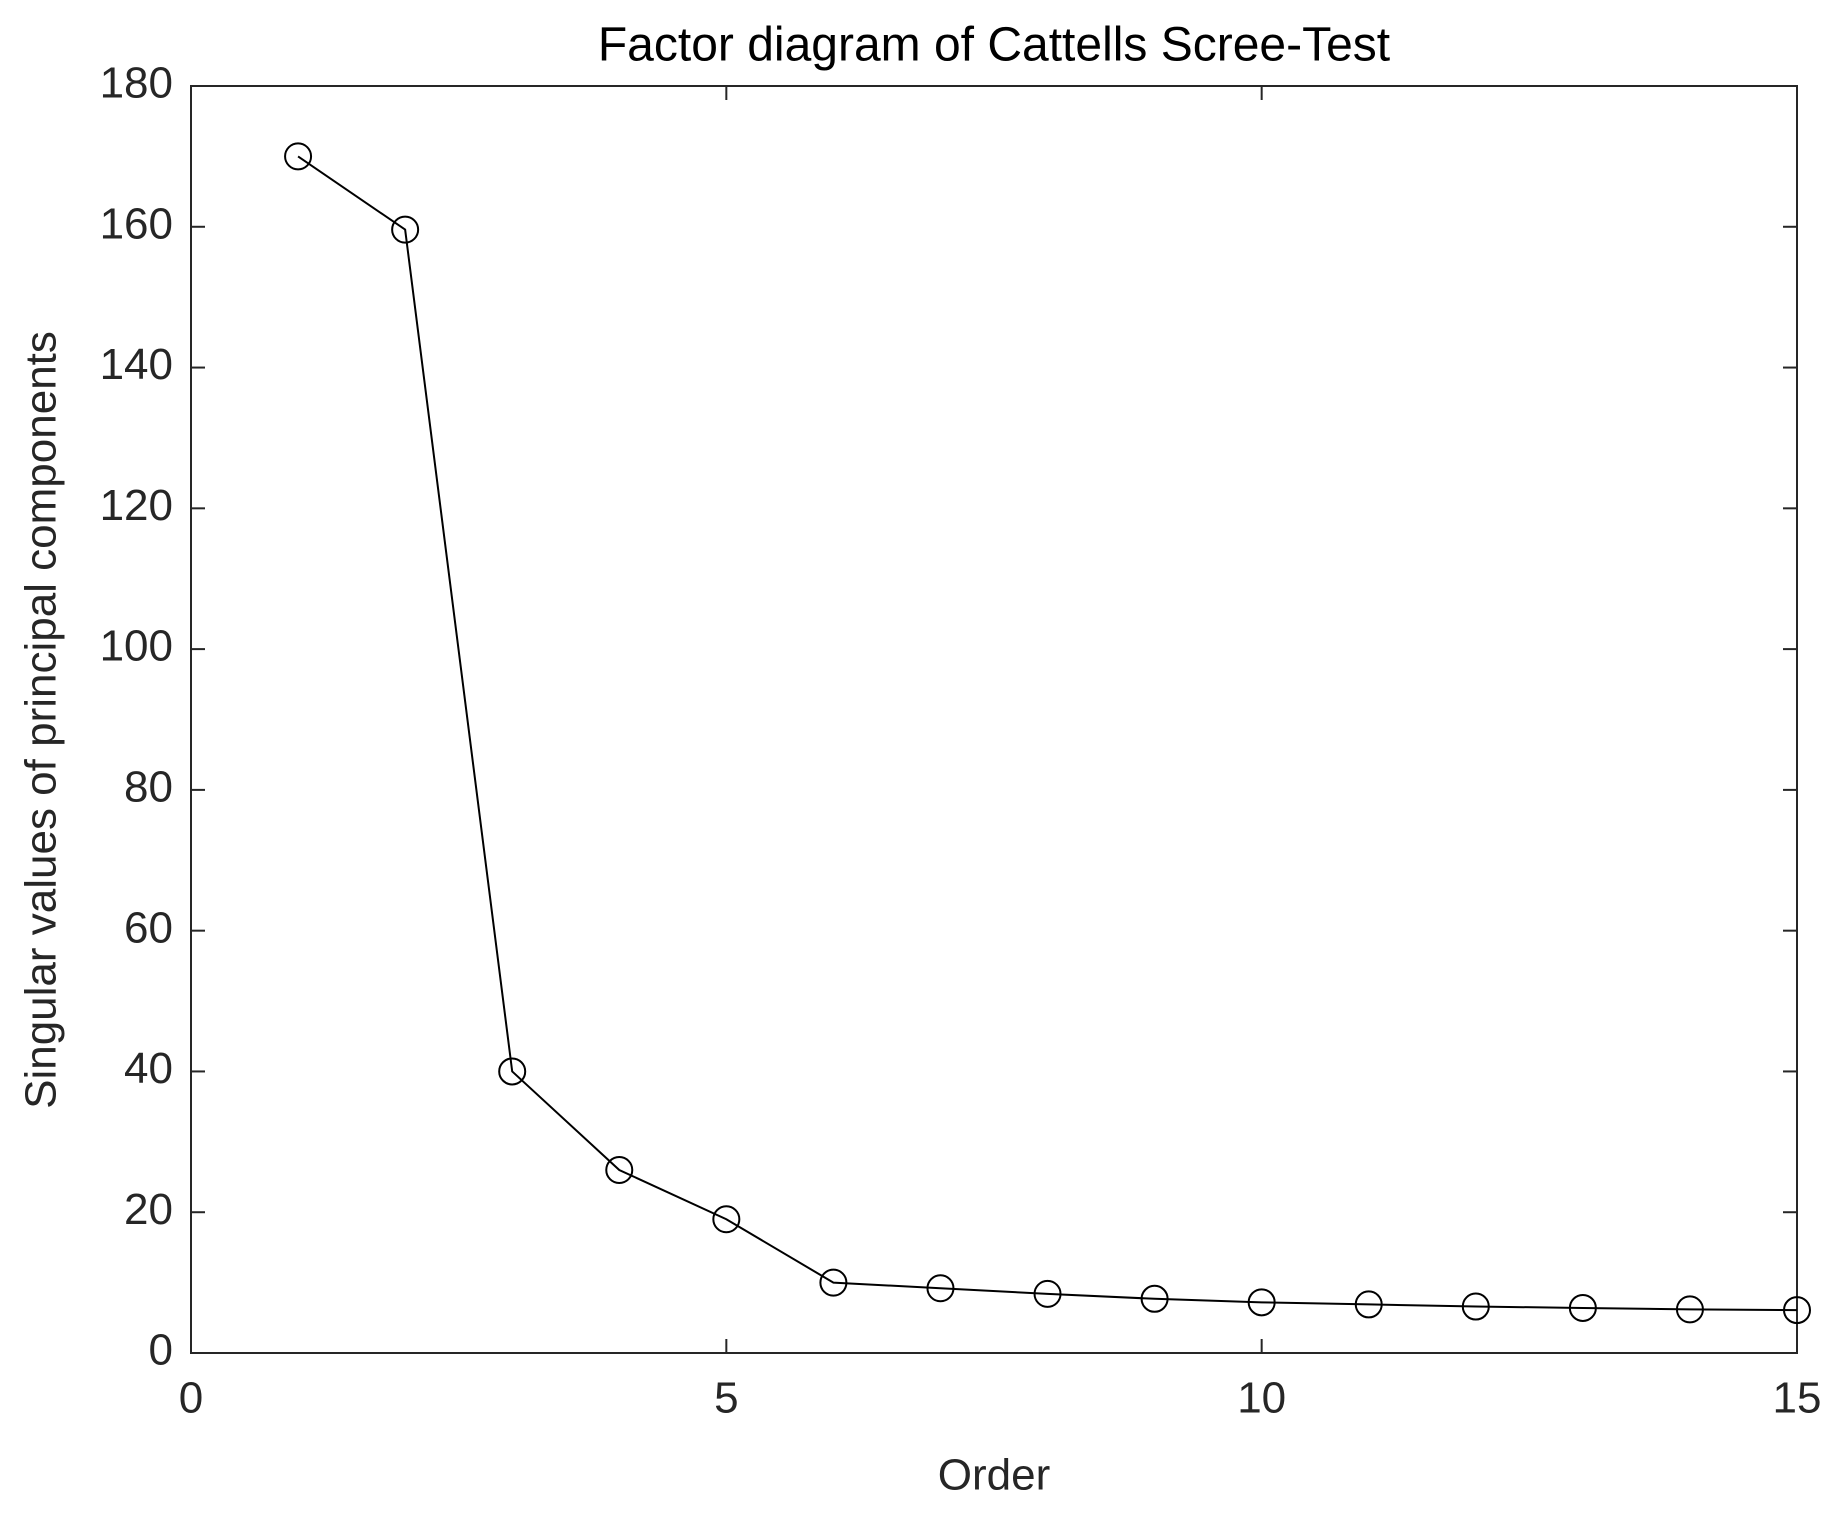 The image size is (1836, 1514). What do you see at coordinates (136, 364) in the screenshot?
I see `y-tick-label: 140` at bounding box center [136, 364].